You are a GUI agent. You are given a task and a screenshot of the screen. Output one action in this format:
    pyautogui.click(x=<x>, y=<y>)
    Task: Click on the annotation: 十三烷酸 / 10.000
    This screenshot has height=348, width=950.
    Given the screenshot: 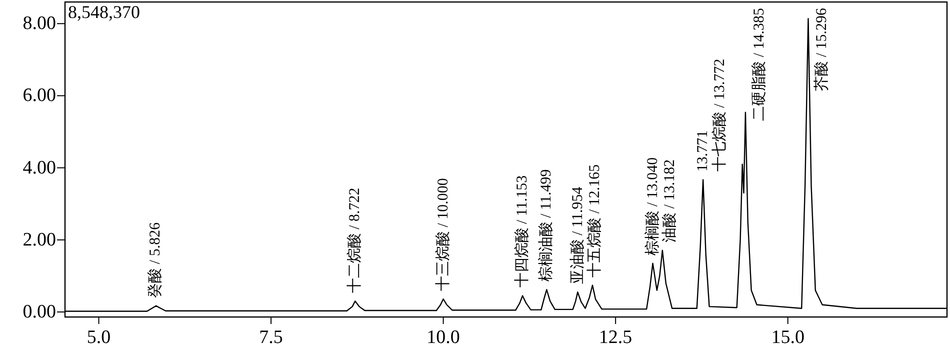 What is the action you would take?
    pyautogui.click(x=443, y=234)
    